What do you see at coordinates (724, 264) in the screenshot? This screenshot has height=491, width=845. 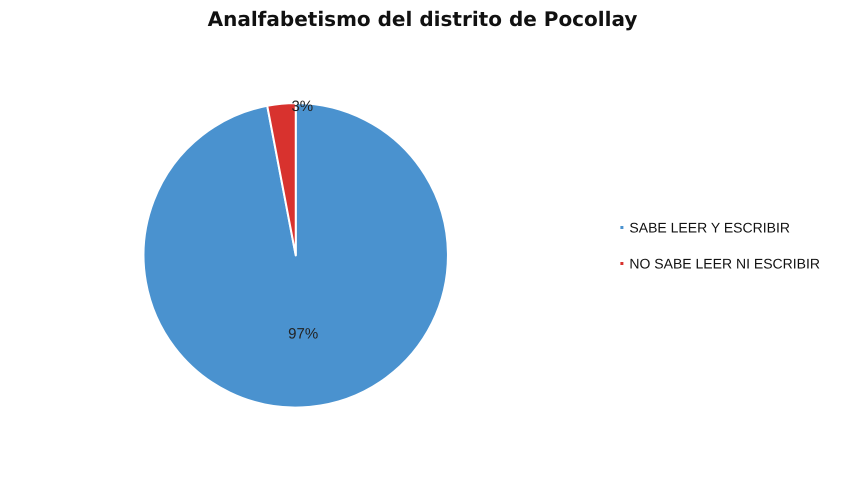 I see `legend-label: NO SABE LEER NI ESCRIBIR` at bounding box center [724, 264].